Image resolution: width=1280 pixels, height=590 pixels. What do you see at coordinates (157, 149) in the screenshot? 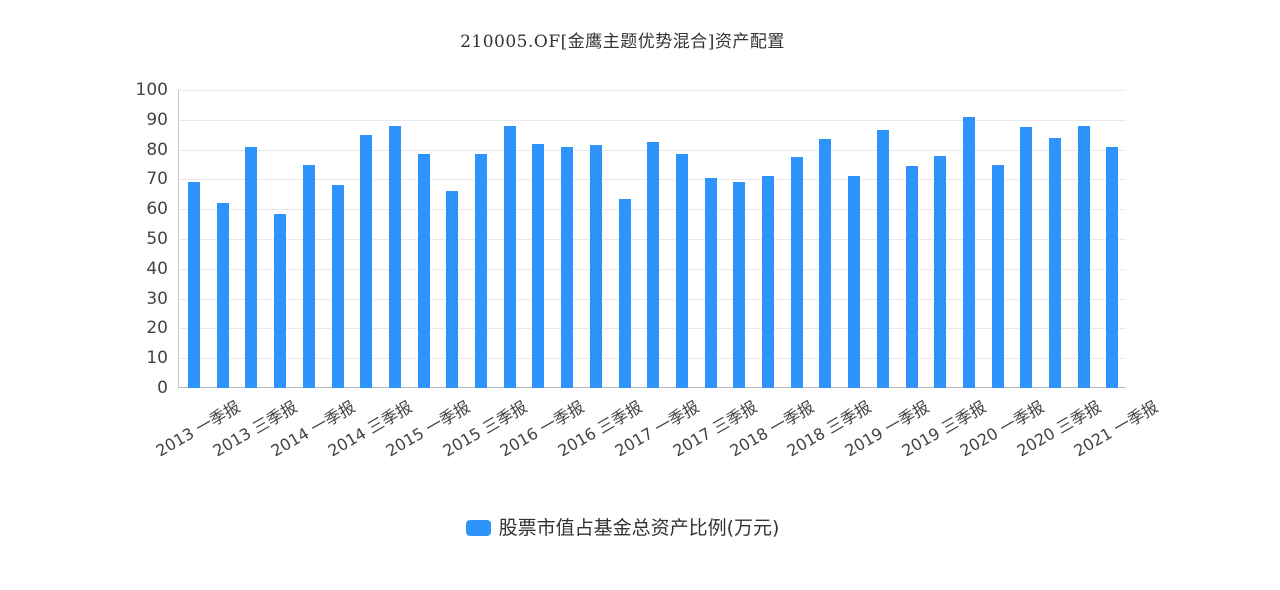
I see `y-tick-label: 80` at bounding box center [157, 149].